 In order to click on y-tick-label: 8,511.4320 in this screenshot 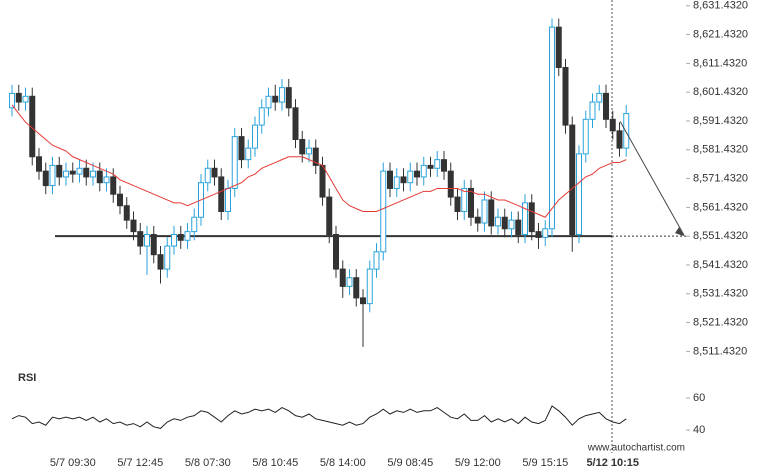, I will do `click(720, 351)`.